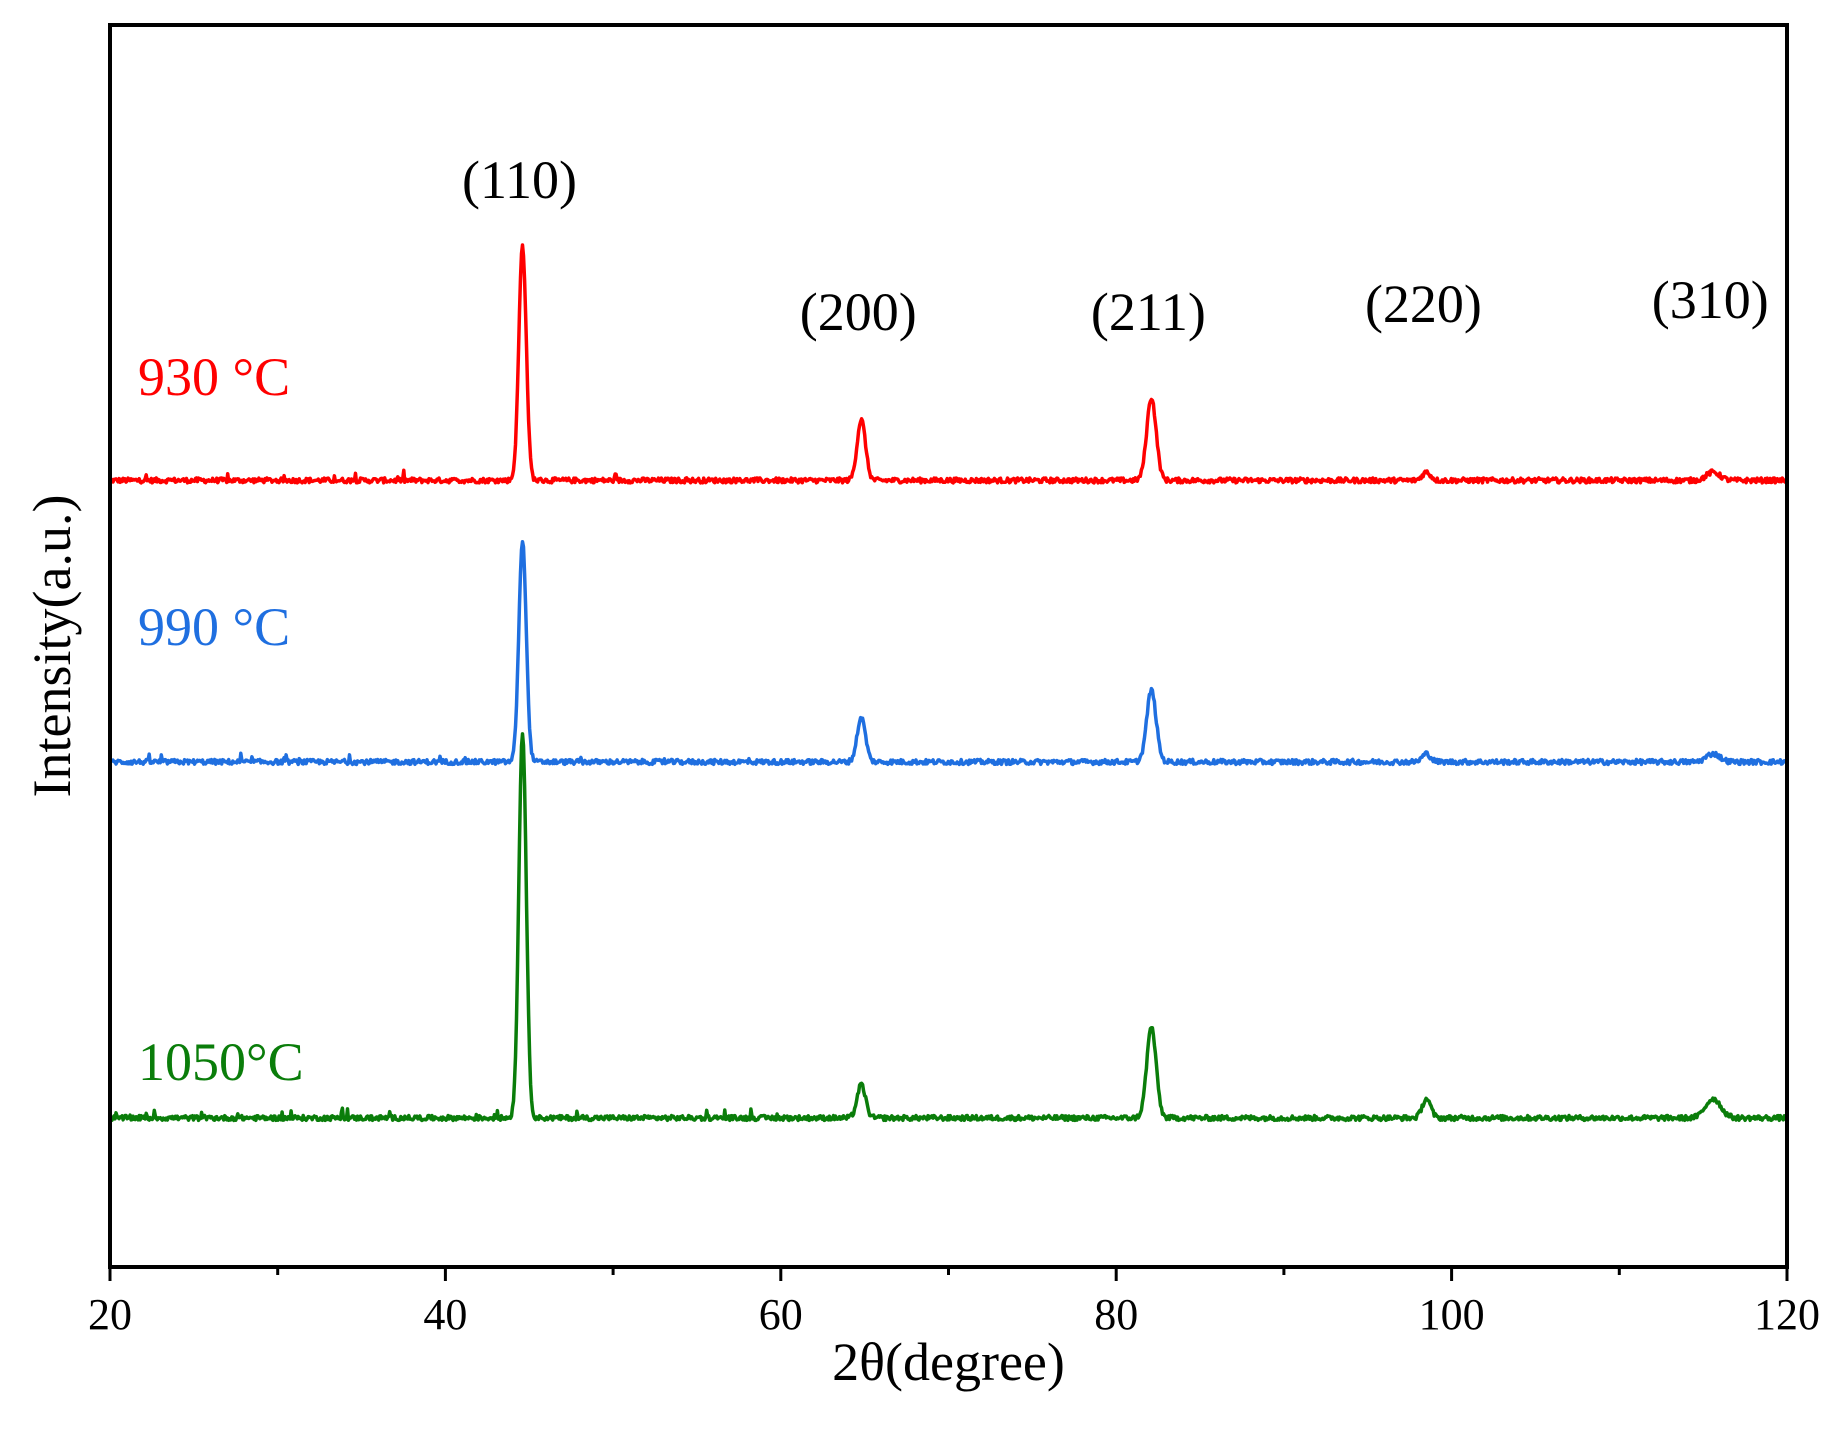 This screenshot has height=1448, width=1837. What do you see at coordinates (221, 719) in the screenshot?
I see `series-labels: 930 °C 990 °C 1050°C` at bounding box center [221, 719].